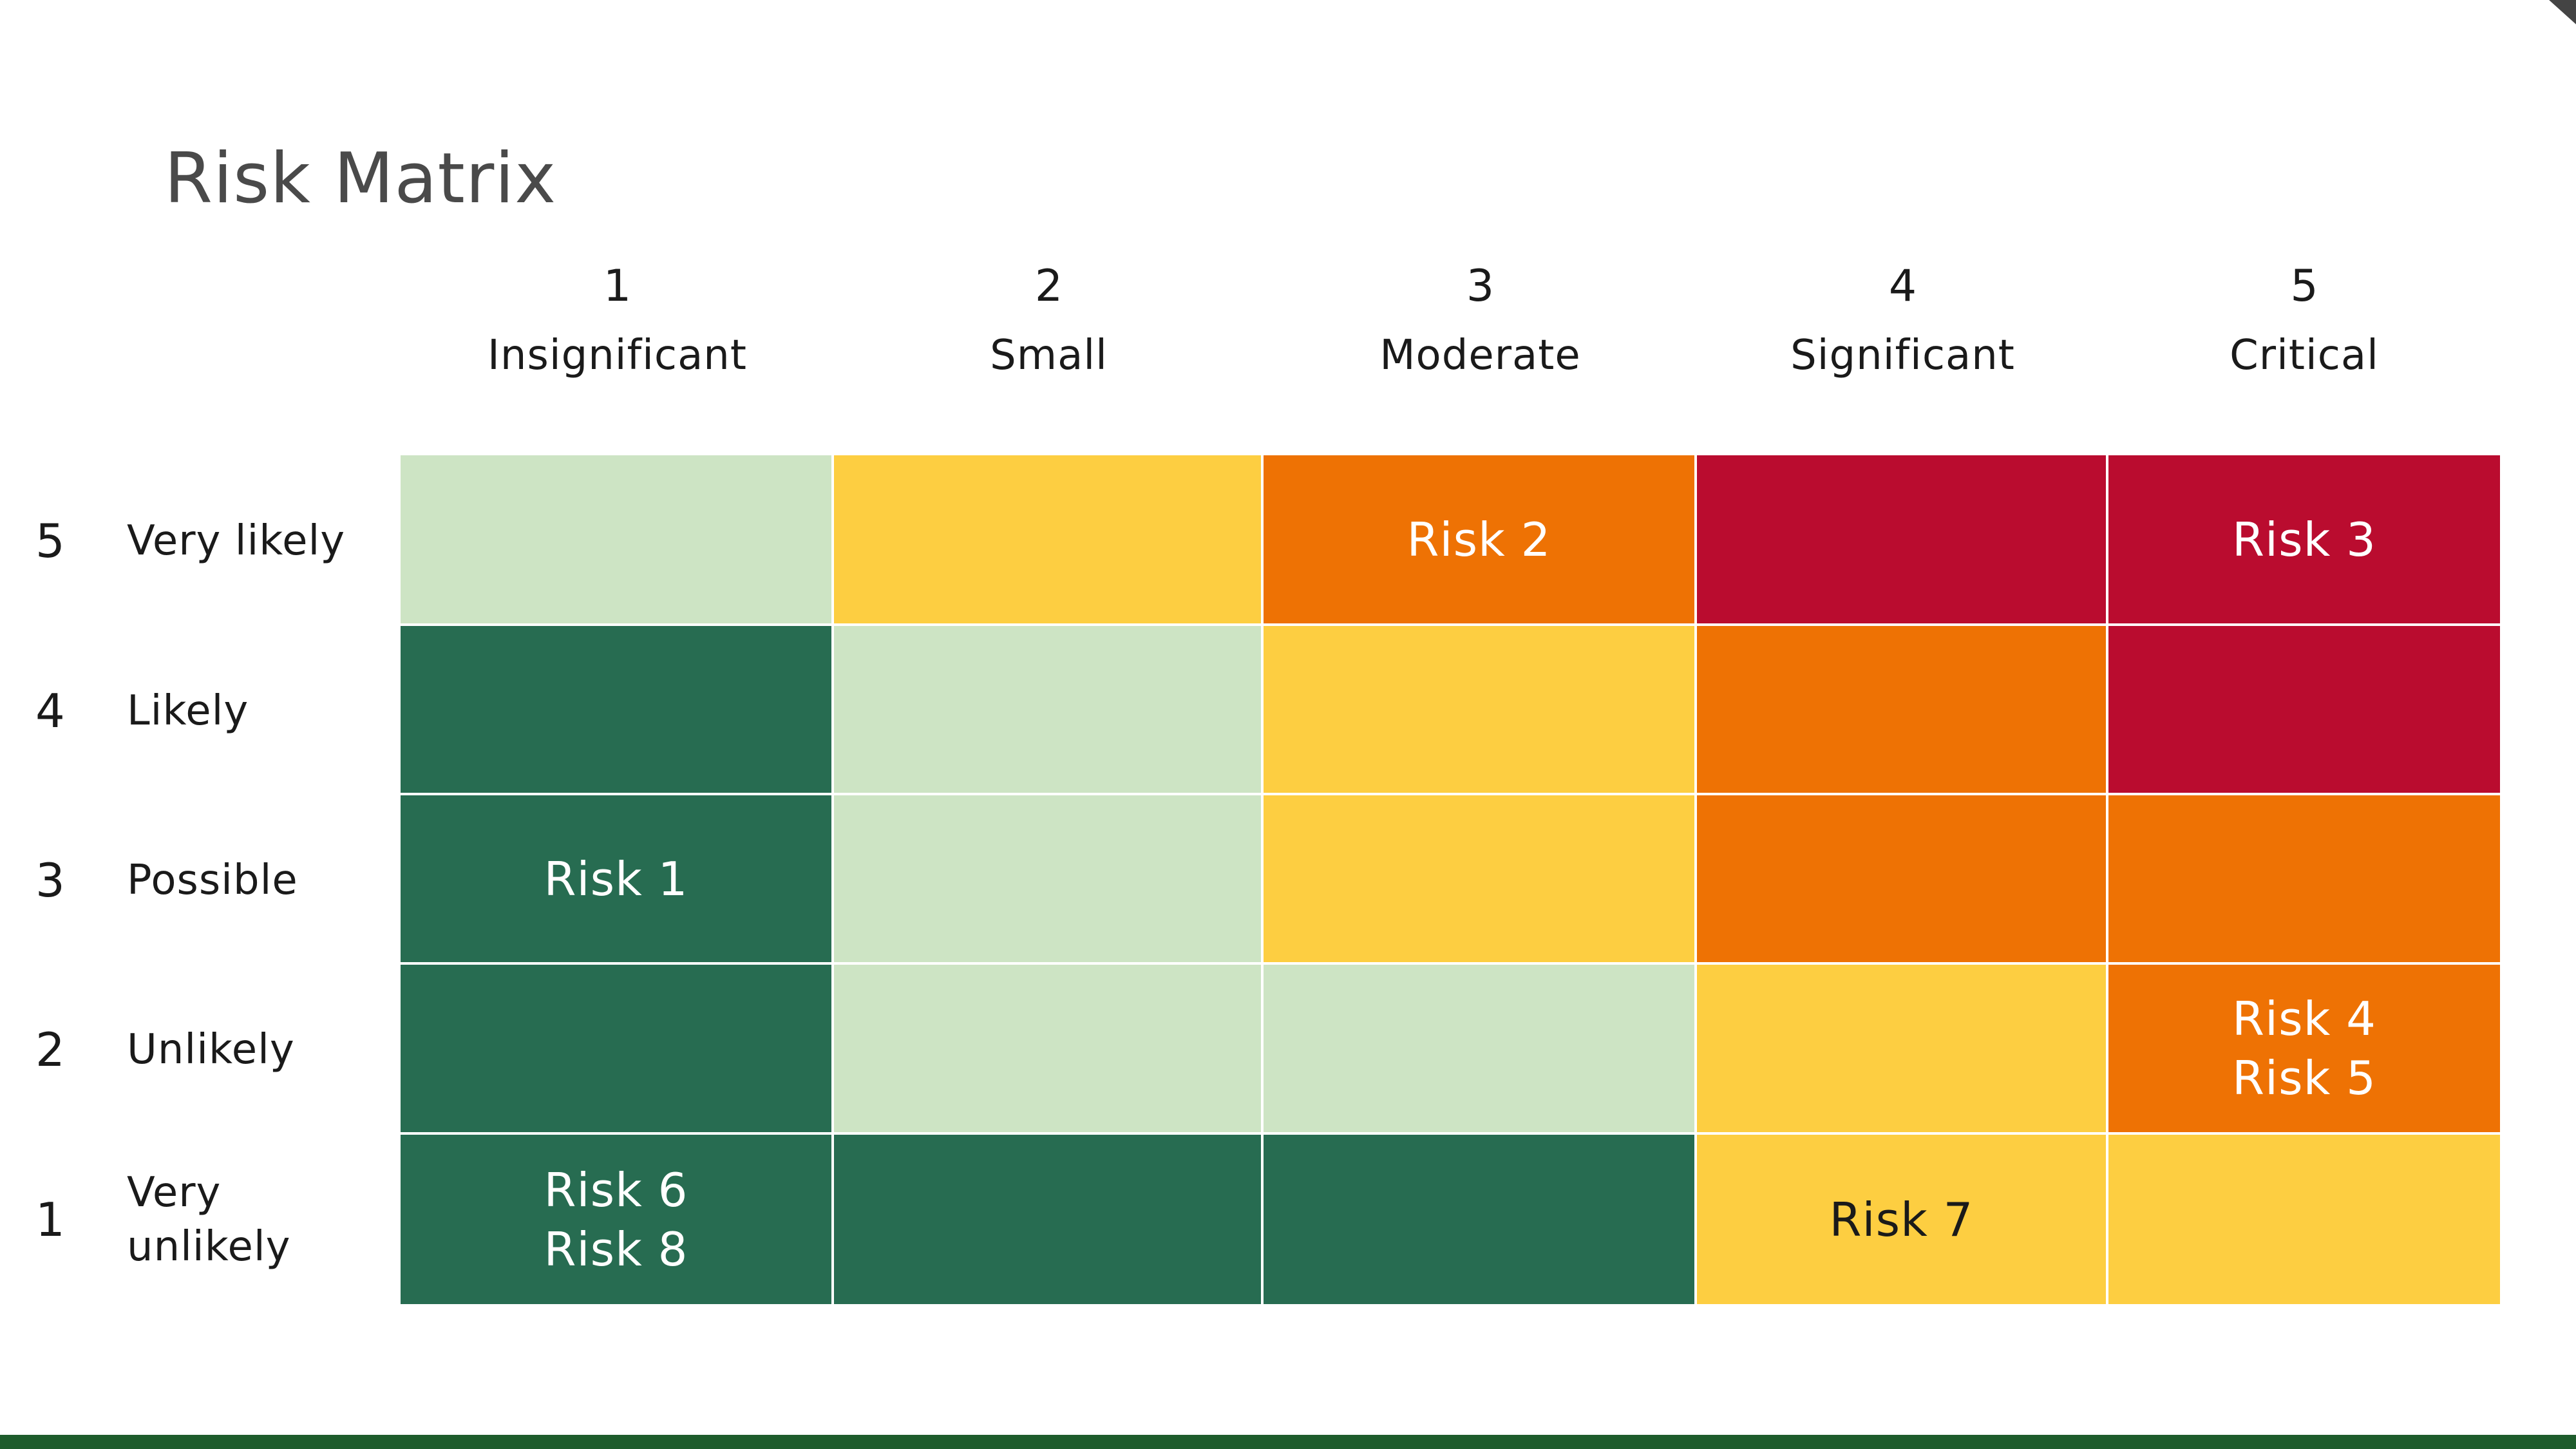 The width and height of the screenshot is (2576, 1449). What do you see at coordinates (50, 540) in the screenshot?
I see `likelihood-number-5: 5` at bounding box center [50, 540].